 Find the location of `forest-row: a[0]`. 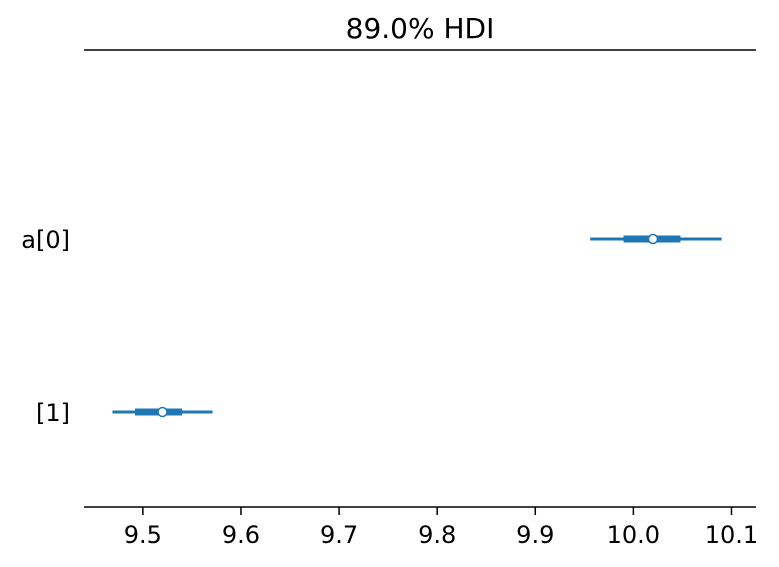

forest-row: a[0] is located at coordinates (371, 240).